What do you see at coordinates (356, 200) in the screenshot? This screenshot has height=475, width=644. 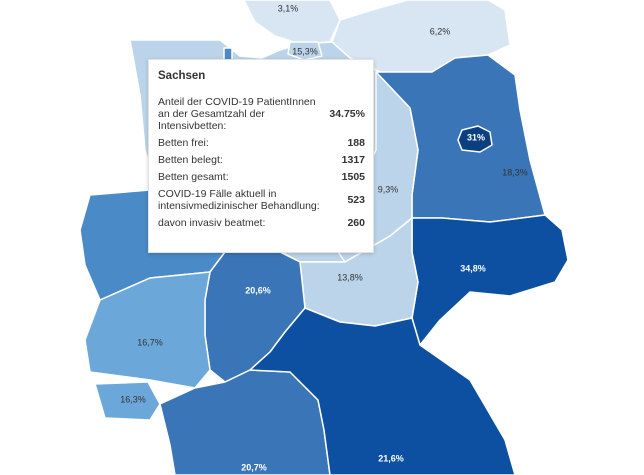 I see `tooltip-row-value: 523` at bounding box center [356, 200].